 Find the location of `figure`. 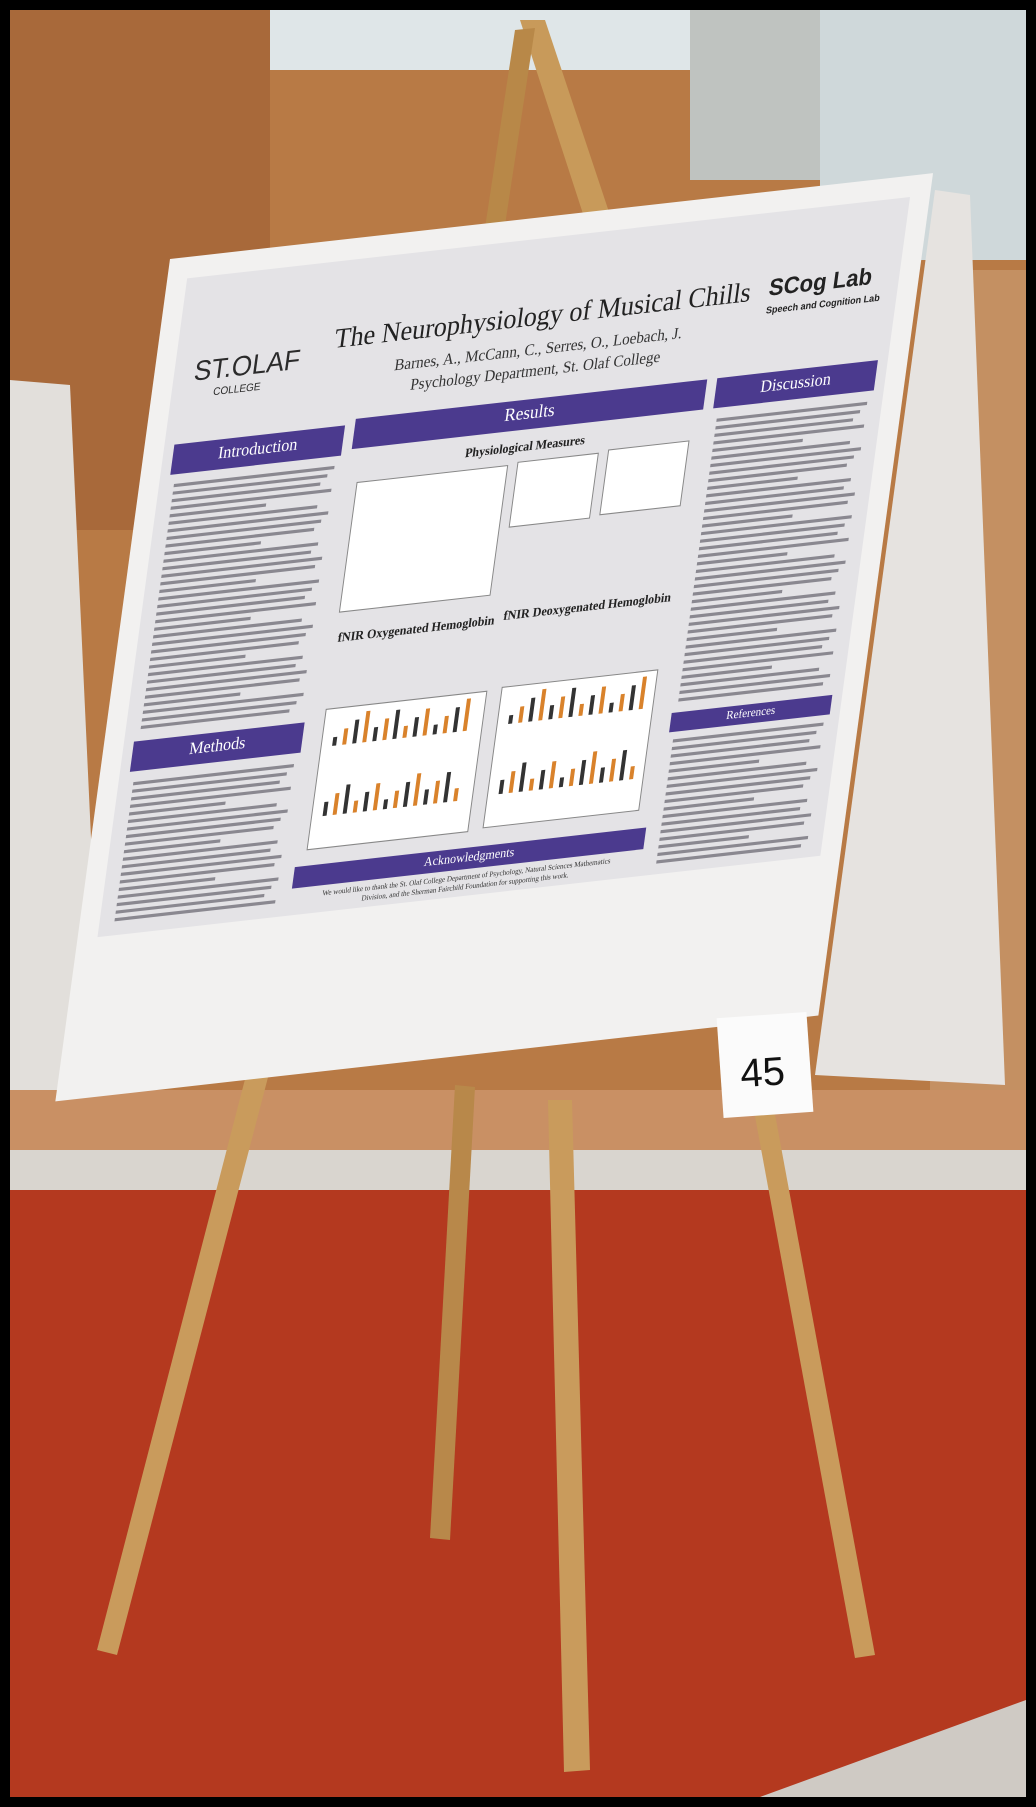

figure is located at coordinates (423, 538).